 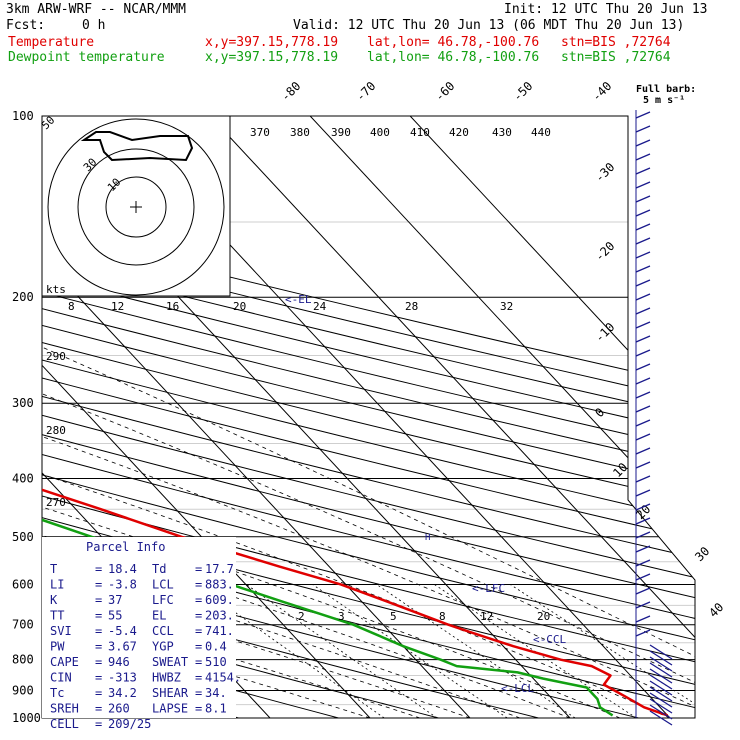 What do you see at coordinates (64, 709) in the screenshot?
I see `parcel-info-key: SREH` at bounding box center [64, 709].